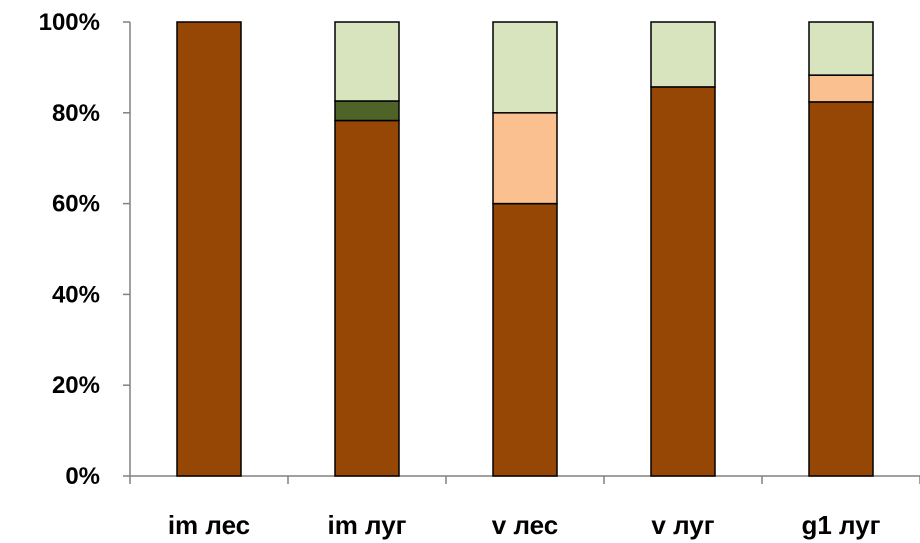  I want to click on y-tick-label: 40%, so click(76, 294).